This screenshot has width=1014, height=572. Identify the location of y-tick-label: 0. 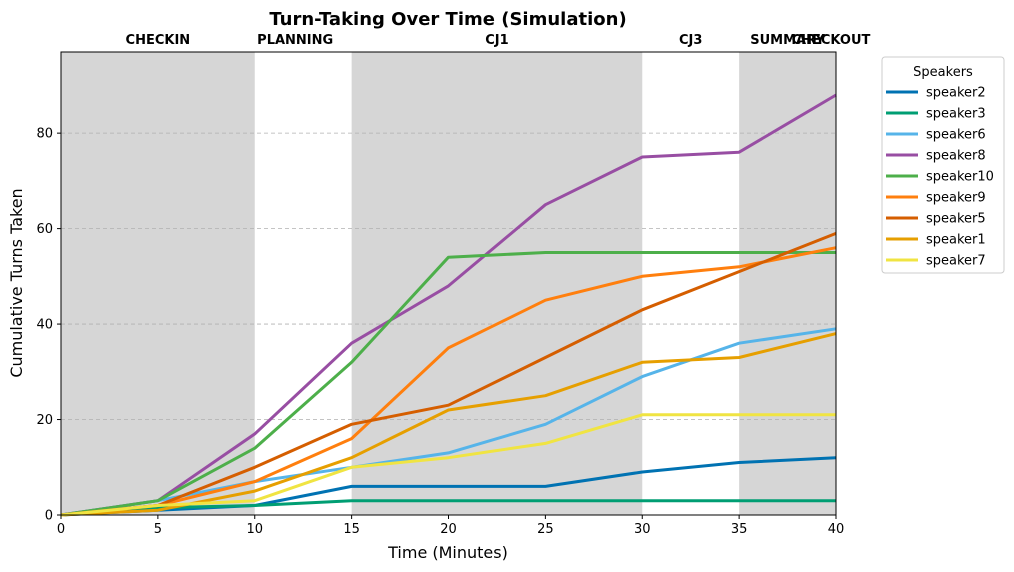
(49, 516).